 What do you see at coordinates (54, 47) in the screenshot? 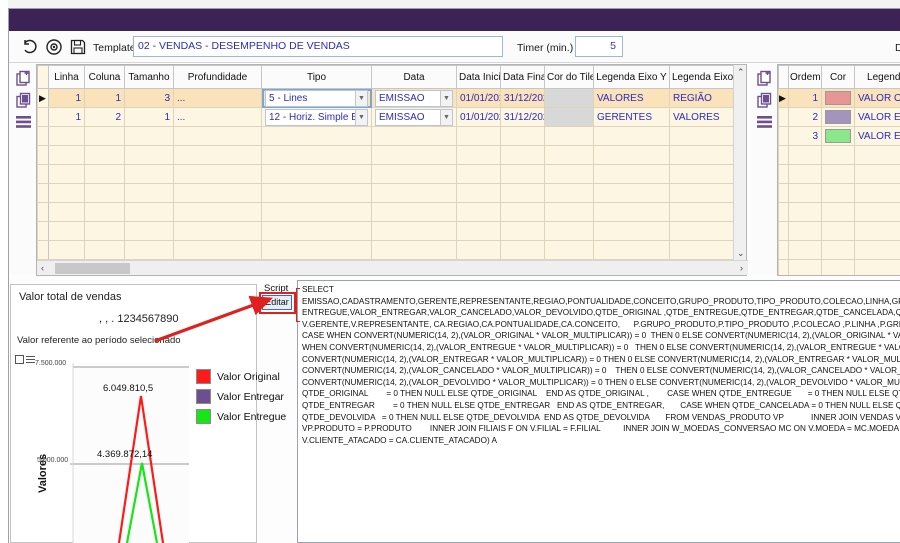
I see `preview-eye-icon` at bounding box center [54, 47].